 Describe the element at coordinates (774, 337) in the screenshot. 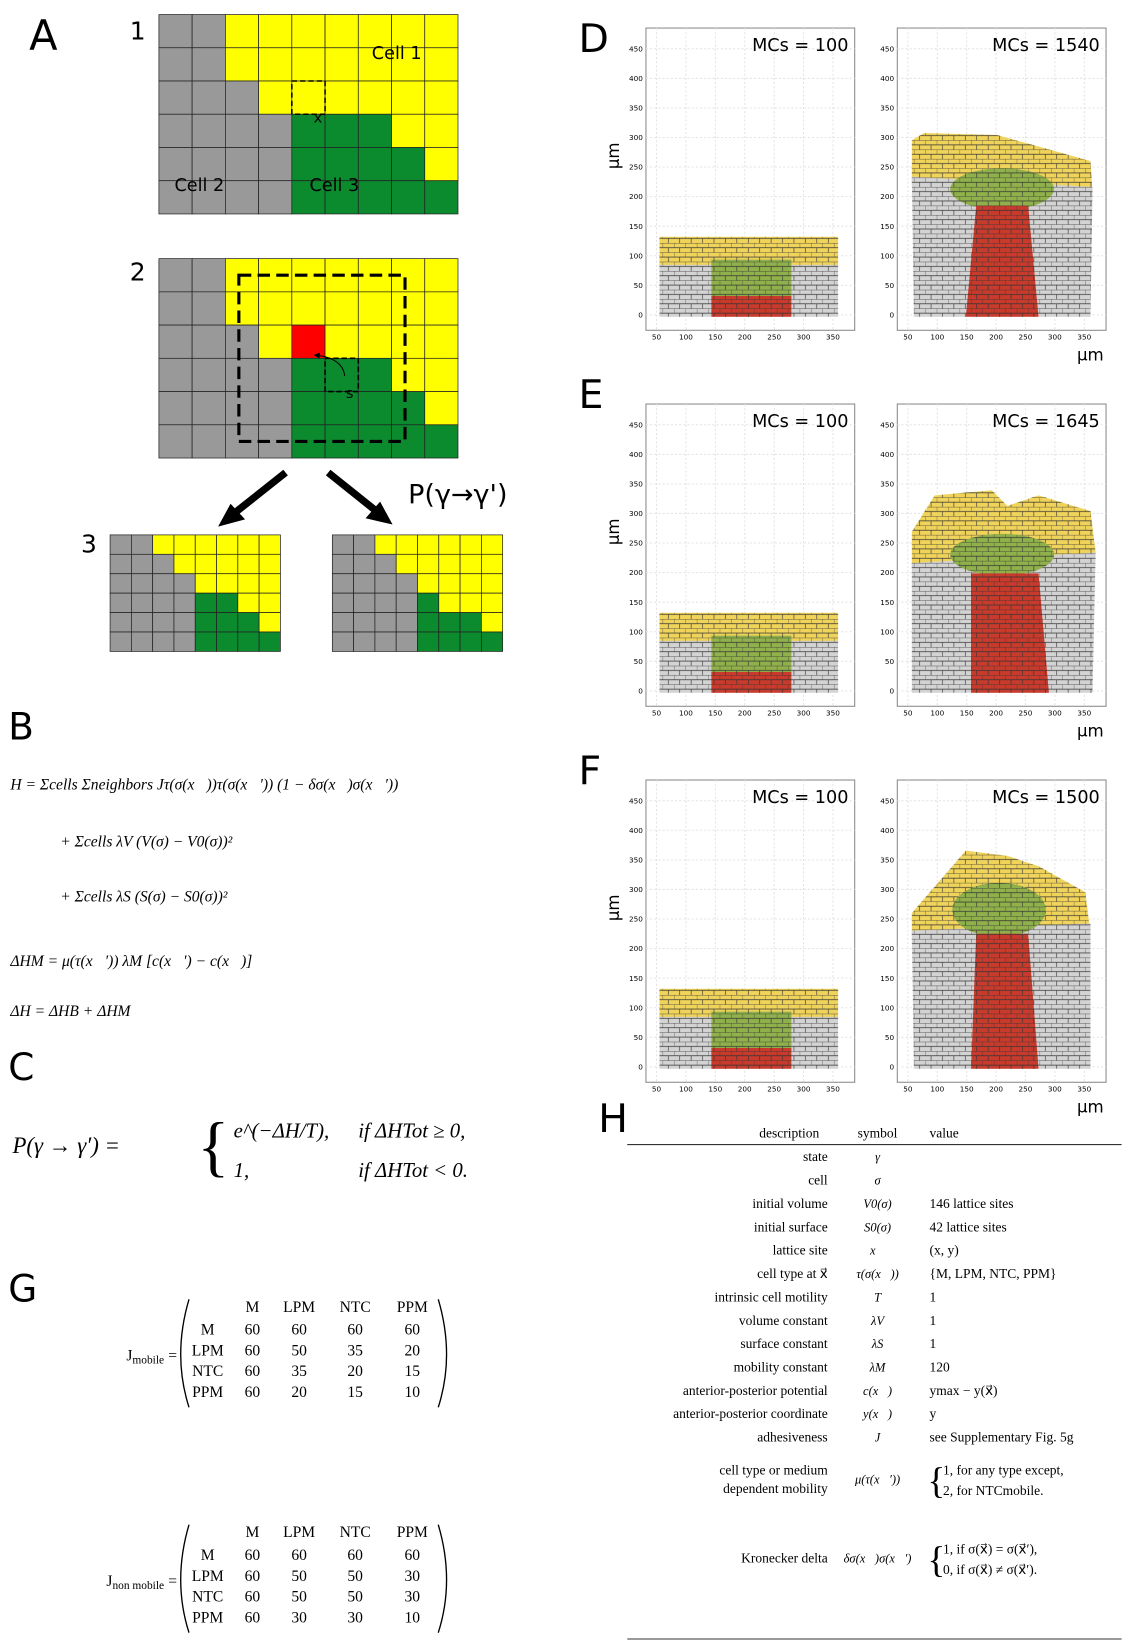

I see `x-tick-label: 250` at that location.